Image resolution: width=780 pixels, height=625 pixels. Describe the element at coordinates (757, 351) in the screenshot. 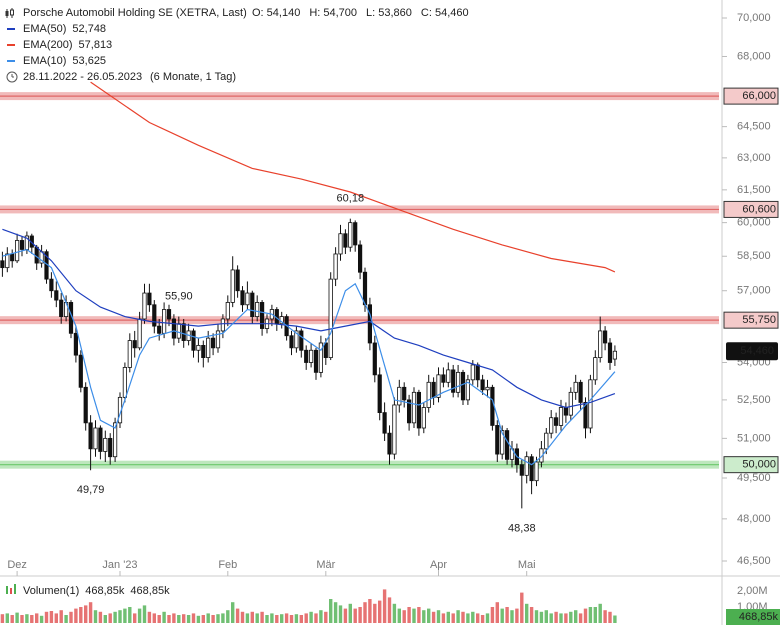

I see `last-price-label: 54,460` at that location.